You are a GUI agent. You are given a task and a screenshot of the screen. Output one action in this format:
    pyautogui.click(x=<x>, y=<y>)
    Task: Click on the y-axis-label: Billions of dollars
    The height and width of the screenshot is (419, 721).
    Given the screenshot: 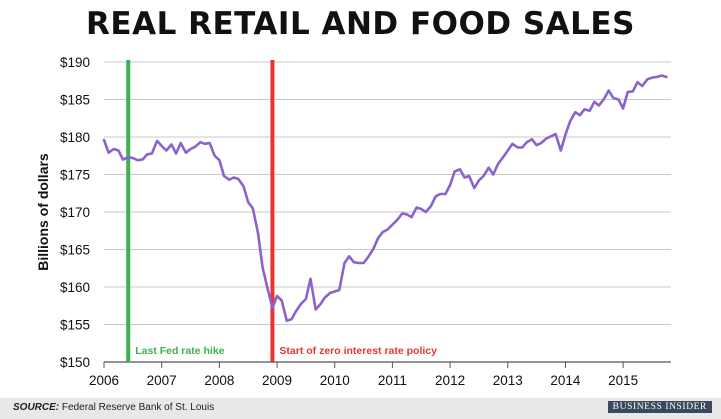 What is the action you would take?
    pyautogui.click(x=43, y=212)
    